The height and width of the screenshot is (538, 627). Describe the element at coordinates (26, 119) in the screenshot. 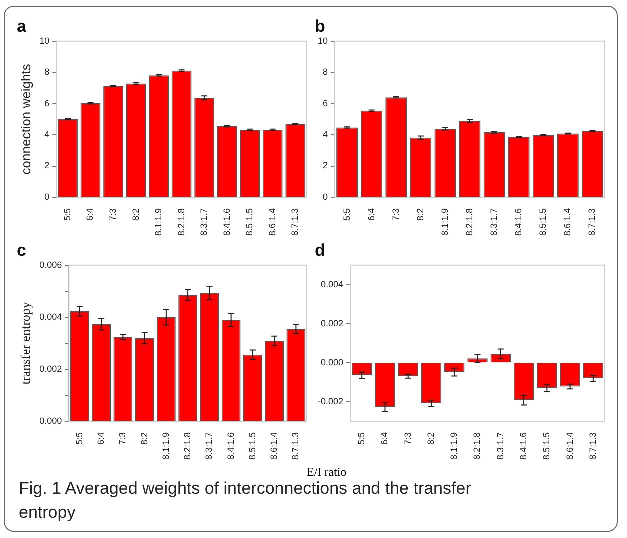

I see `y-axis-title: connection weights` at that location.